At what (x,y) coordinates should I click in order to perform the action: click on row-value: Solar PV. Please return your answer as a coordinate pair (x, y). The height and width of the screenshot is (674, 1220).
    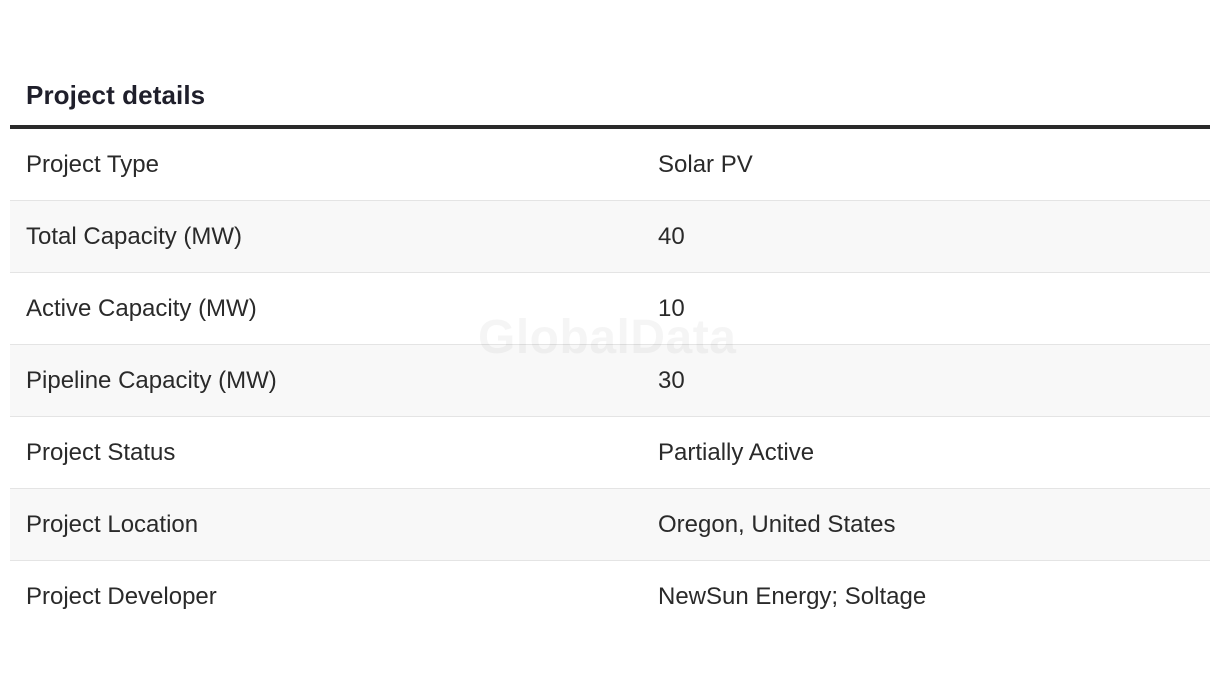
    Looking at the image, I should click on (705, 164).